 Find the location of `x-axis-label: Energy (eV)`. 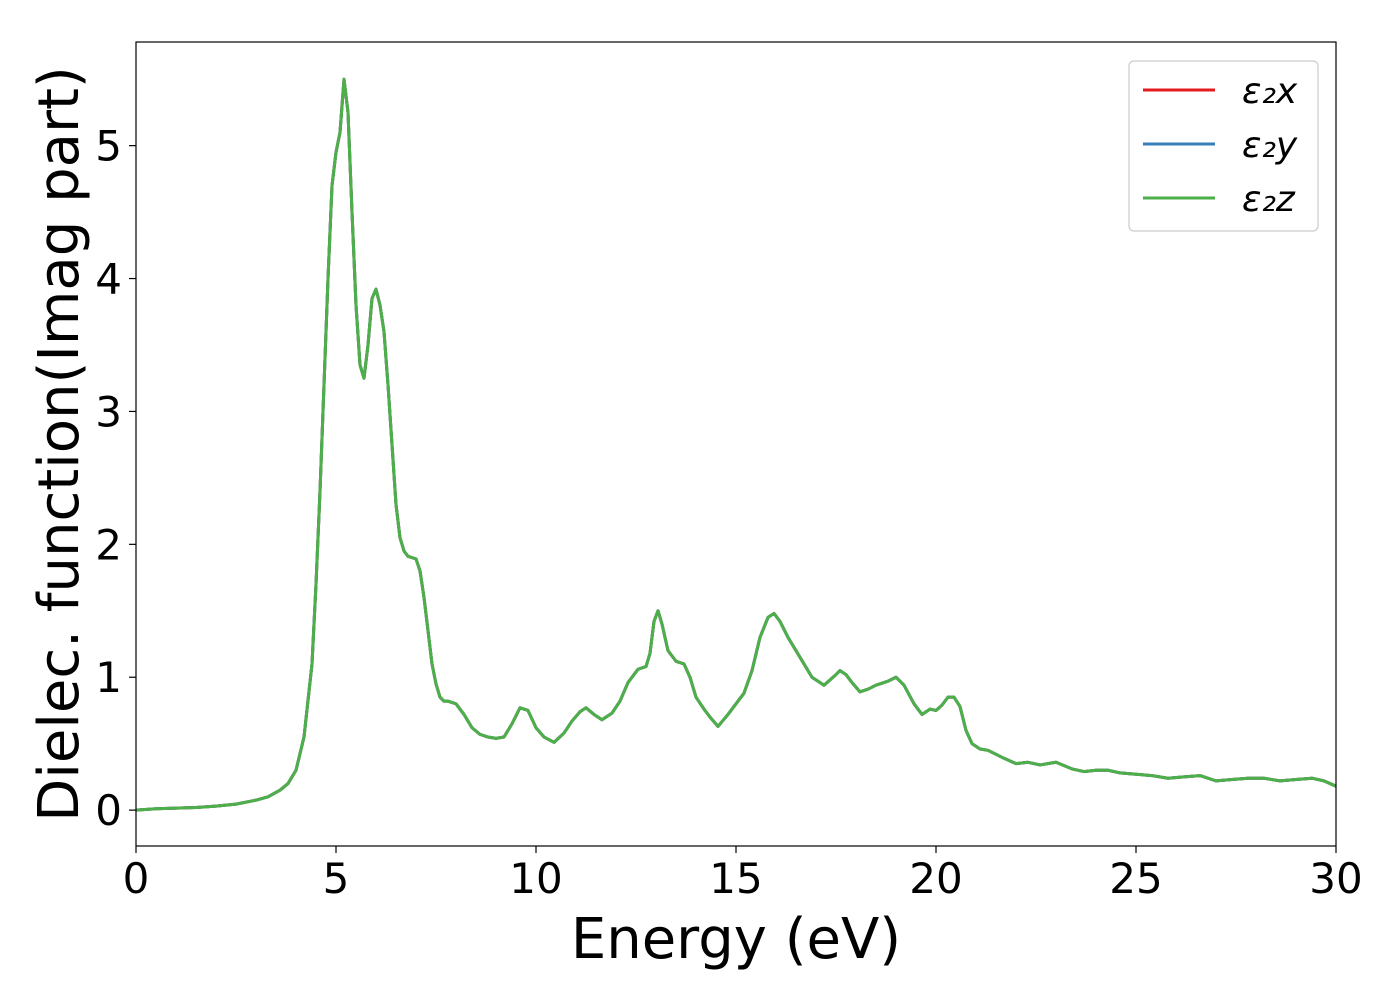

x-axis-label: Energy (eV) is located at coordinates (736, 939).